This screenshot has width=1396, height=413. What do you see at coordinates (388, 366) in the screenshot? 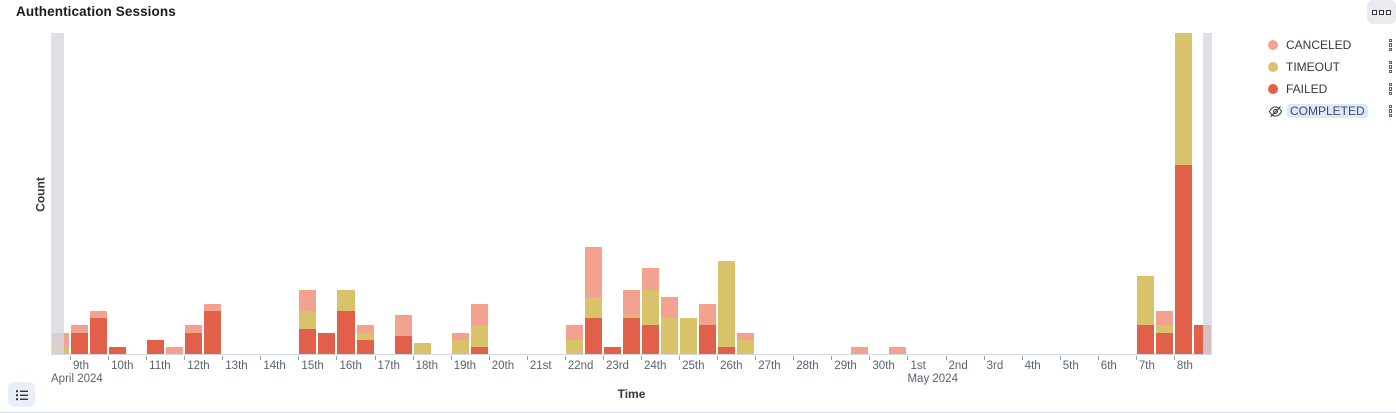
I see `x-axis-tick-label: 17th` at bounding box center [388, 366].